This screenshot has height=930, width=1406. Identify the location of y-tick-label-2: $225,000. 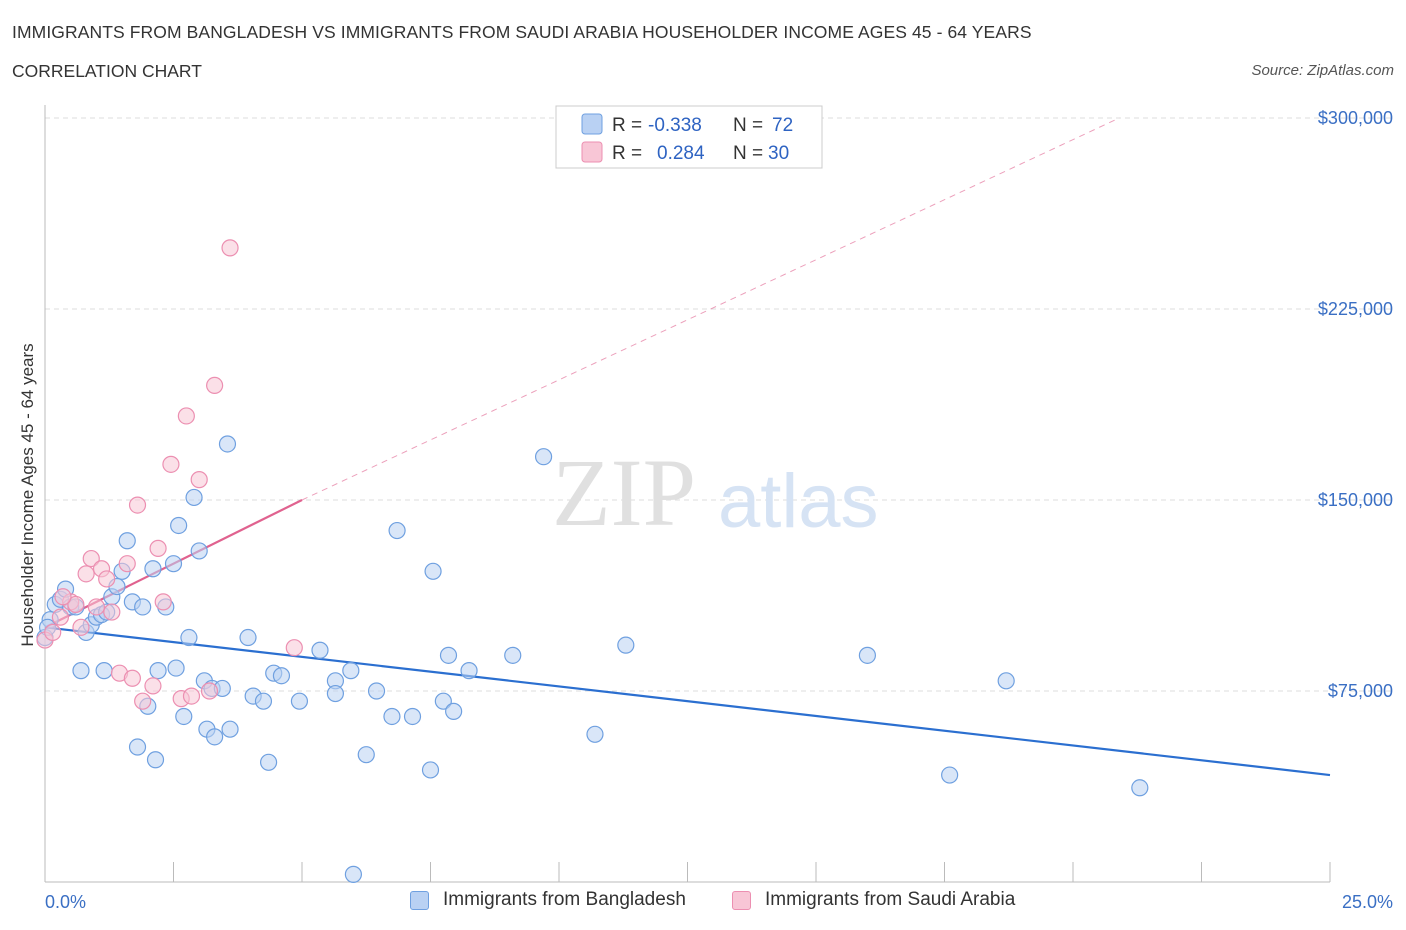
(1355, 309).